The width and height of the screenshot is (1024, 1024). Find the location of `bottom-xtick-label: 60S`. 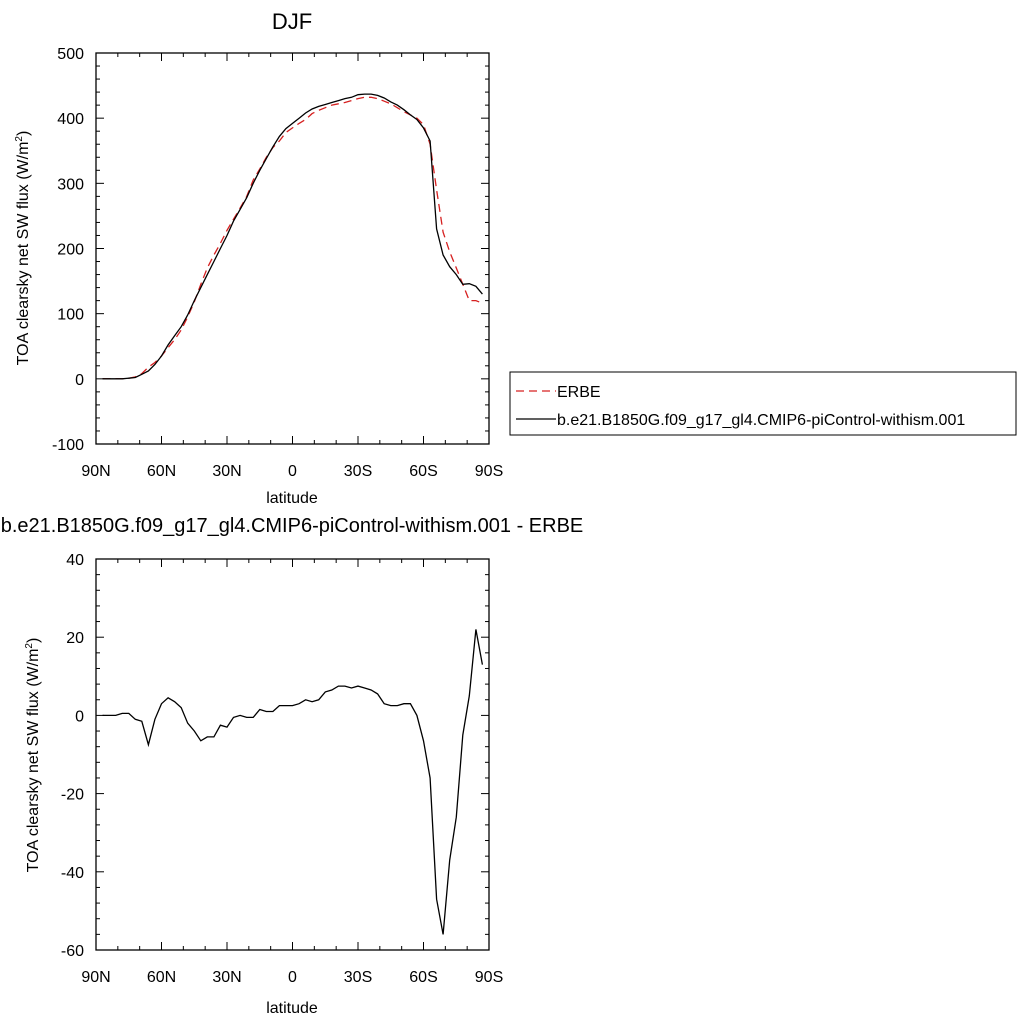

bottom-xtick-label: 60S is located at coordinates (423, 977).